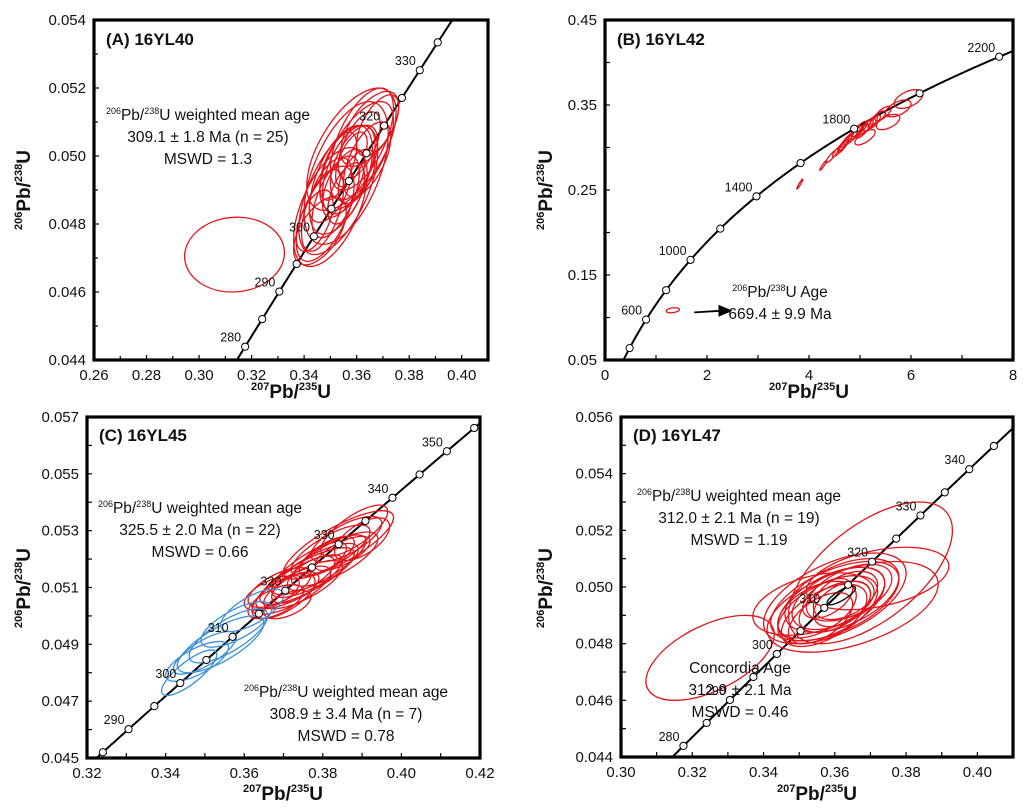 The height and width of the screenshot is (809, 1028). What do you see at coordinates (981, 48) in the screenshot?
I see `age-label: 2200` at bounding box center [981, 48].